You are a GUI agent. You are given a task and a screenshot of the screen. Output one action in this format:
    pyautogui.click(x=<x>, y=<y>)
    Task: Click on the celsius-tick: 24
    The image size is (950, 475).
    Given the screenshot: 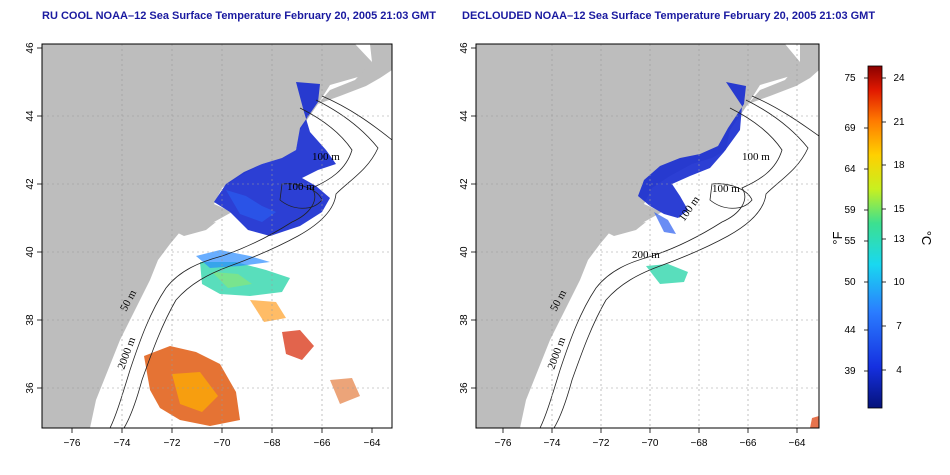 What is the action you would take?
    pyautogui.click(x=899, y=78)
    